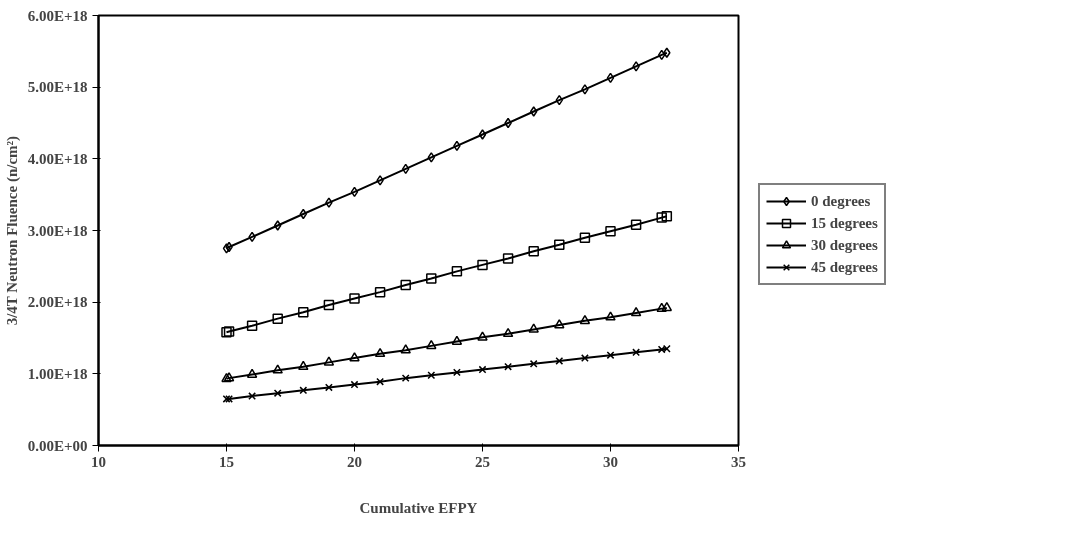  Describe the element at coordinates (738, 461) in the screenshot. I see `x-tick-label: 35` at that location.